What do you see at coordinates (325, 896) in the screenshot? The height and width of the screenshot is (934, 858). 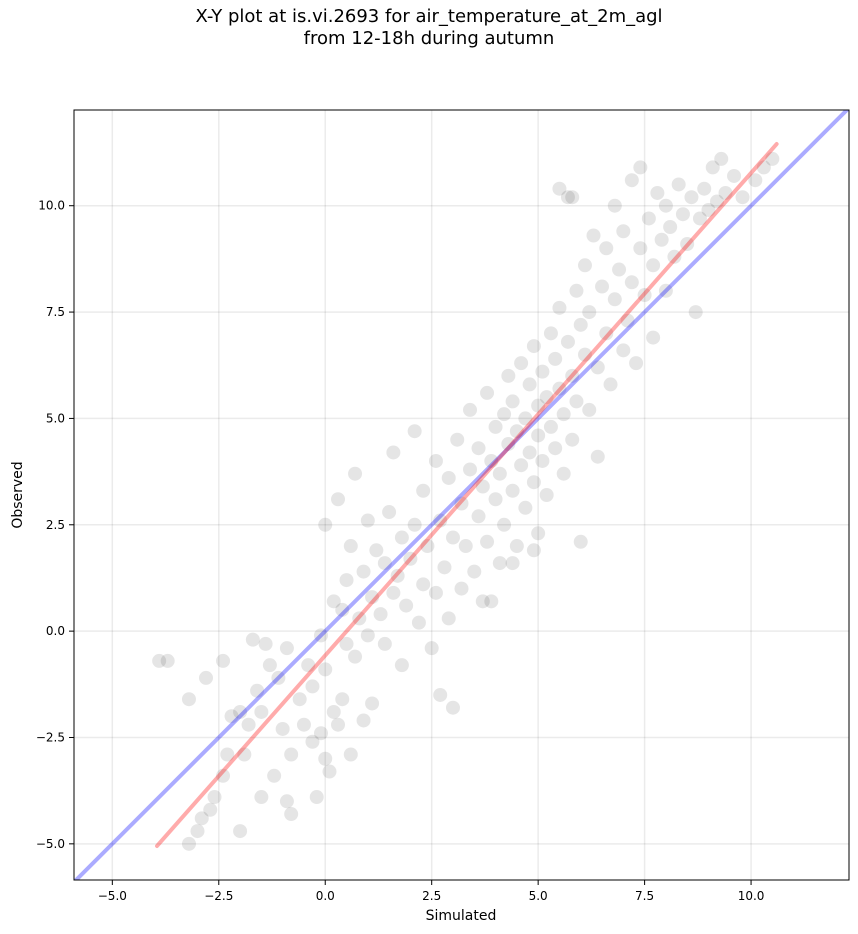 I see `x-tick-label: 0.0` at bounding box center [325, 896].